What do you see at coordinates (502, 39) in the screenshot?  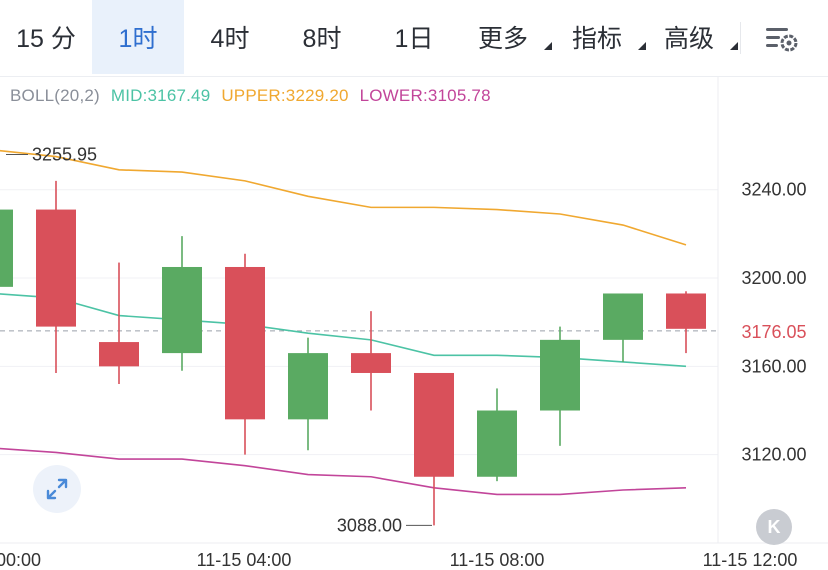 I see `tab-more-label: 更多` at bounding box center [502, 39].